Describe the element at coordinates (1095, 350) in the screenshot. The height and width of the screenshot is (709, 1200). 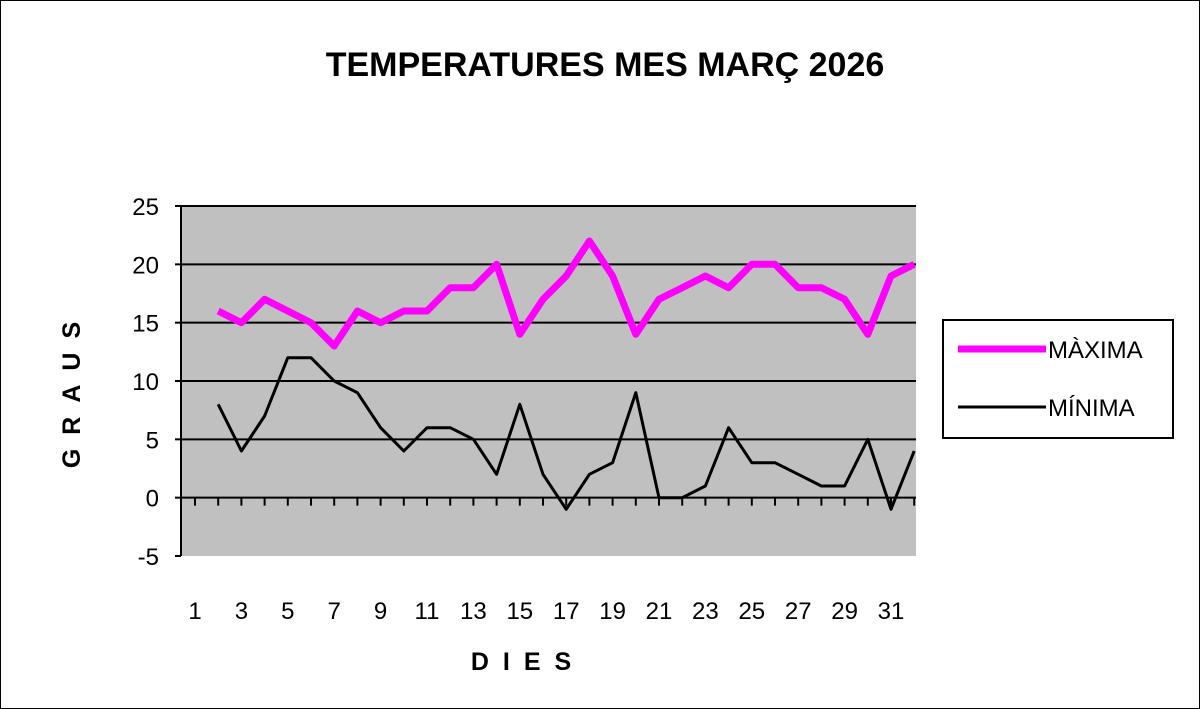
I see `legend-label-maxima: MÀXIMA` at that location.